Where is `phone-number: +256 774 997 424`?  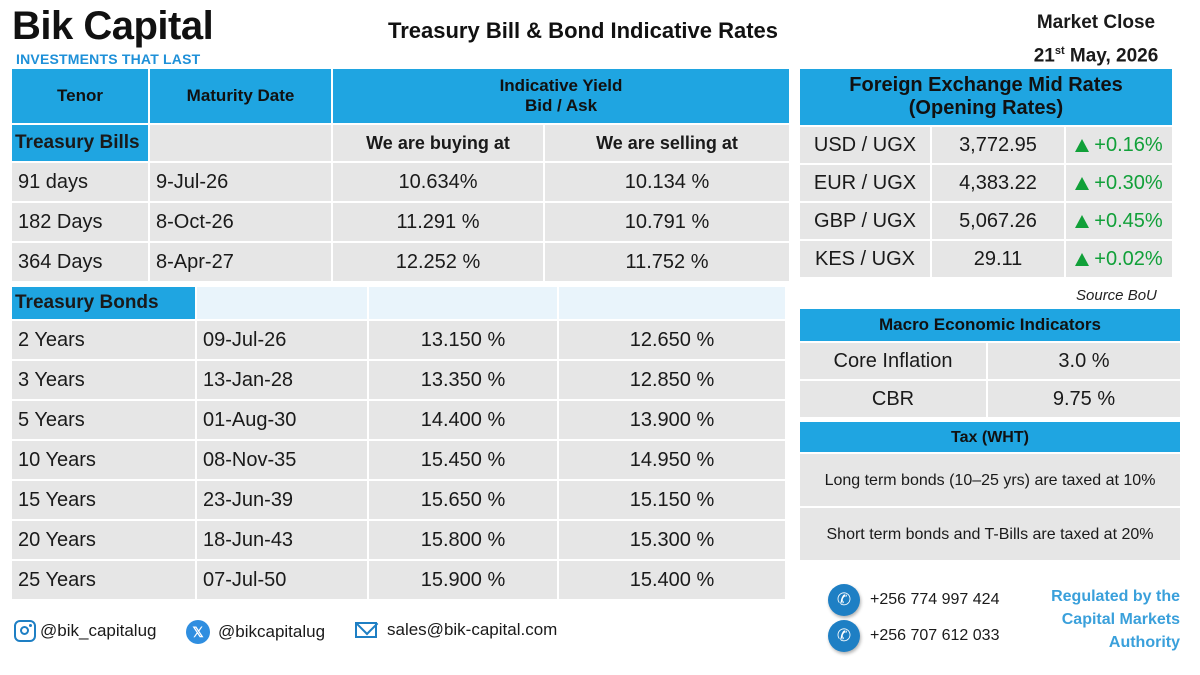
phone-number: +256 774 997 424 is located at coordinates (935, 599).